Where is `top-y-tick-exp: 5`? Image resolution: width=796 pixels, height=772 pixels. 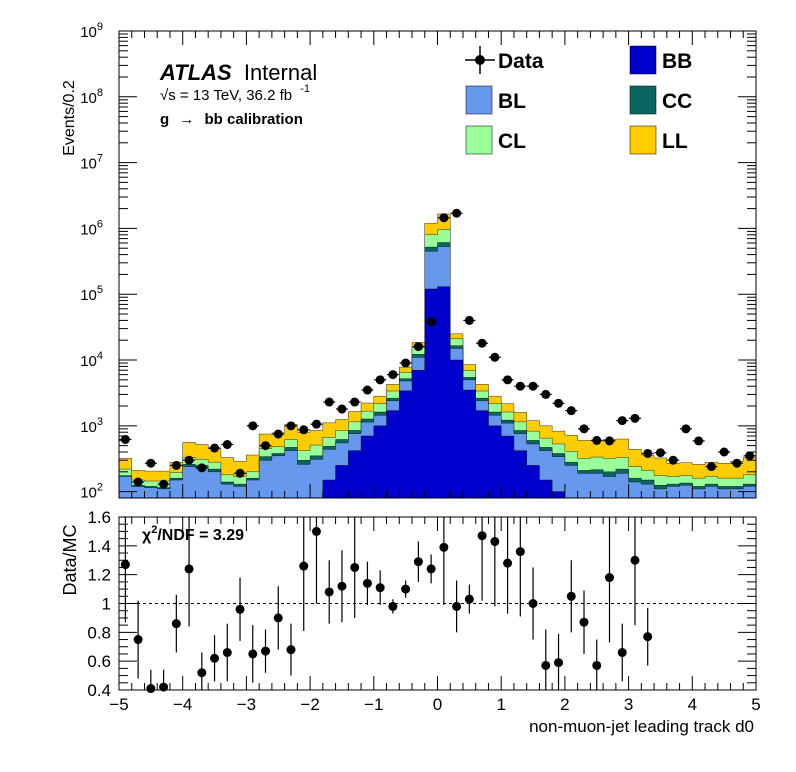
top-y-tick-exp: 5 is located at coordinates (100, 290).